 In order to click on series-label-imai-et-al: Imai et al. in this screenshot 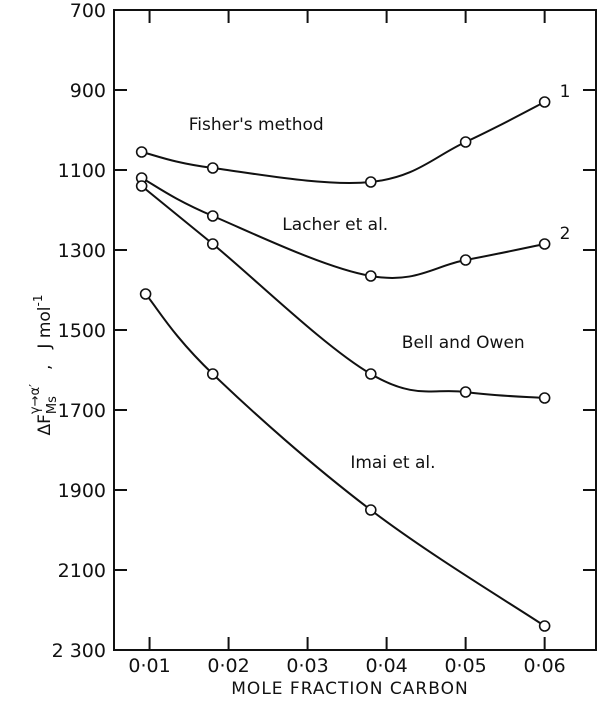, I will do `click(392, 463)`.